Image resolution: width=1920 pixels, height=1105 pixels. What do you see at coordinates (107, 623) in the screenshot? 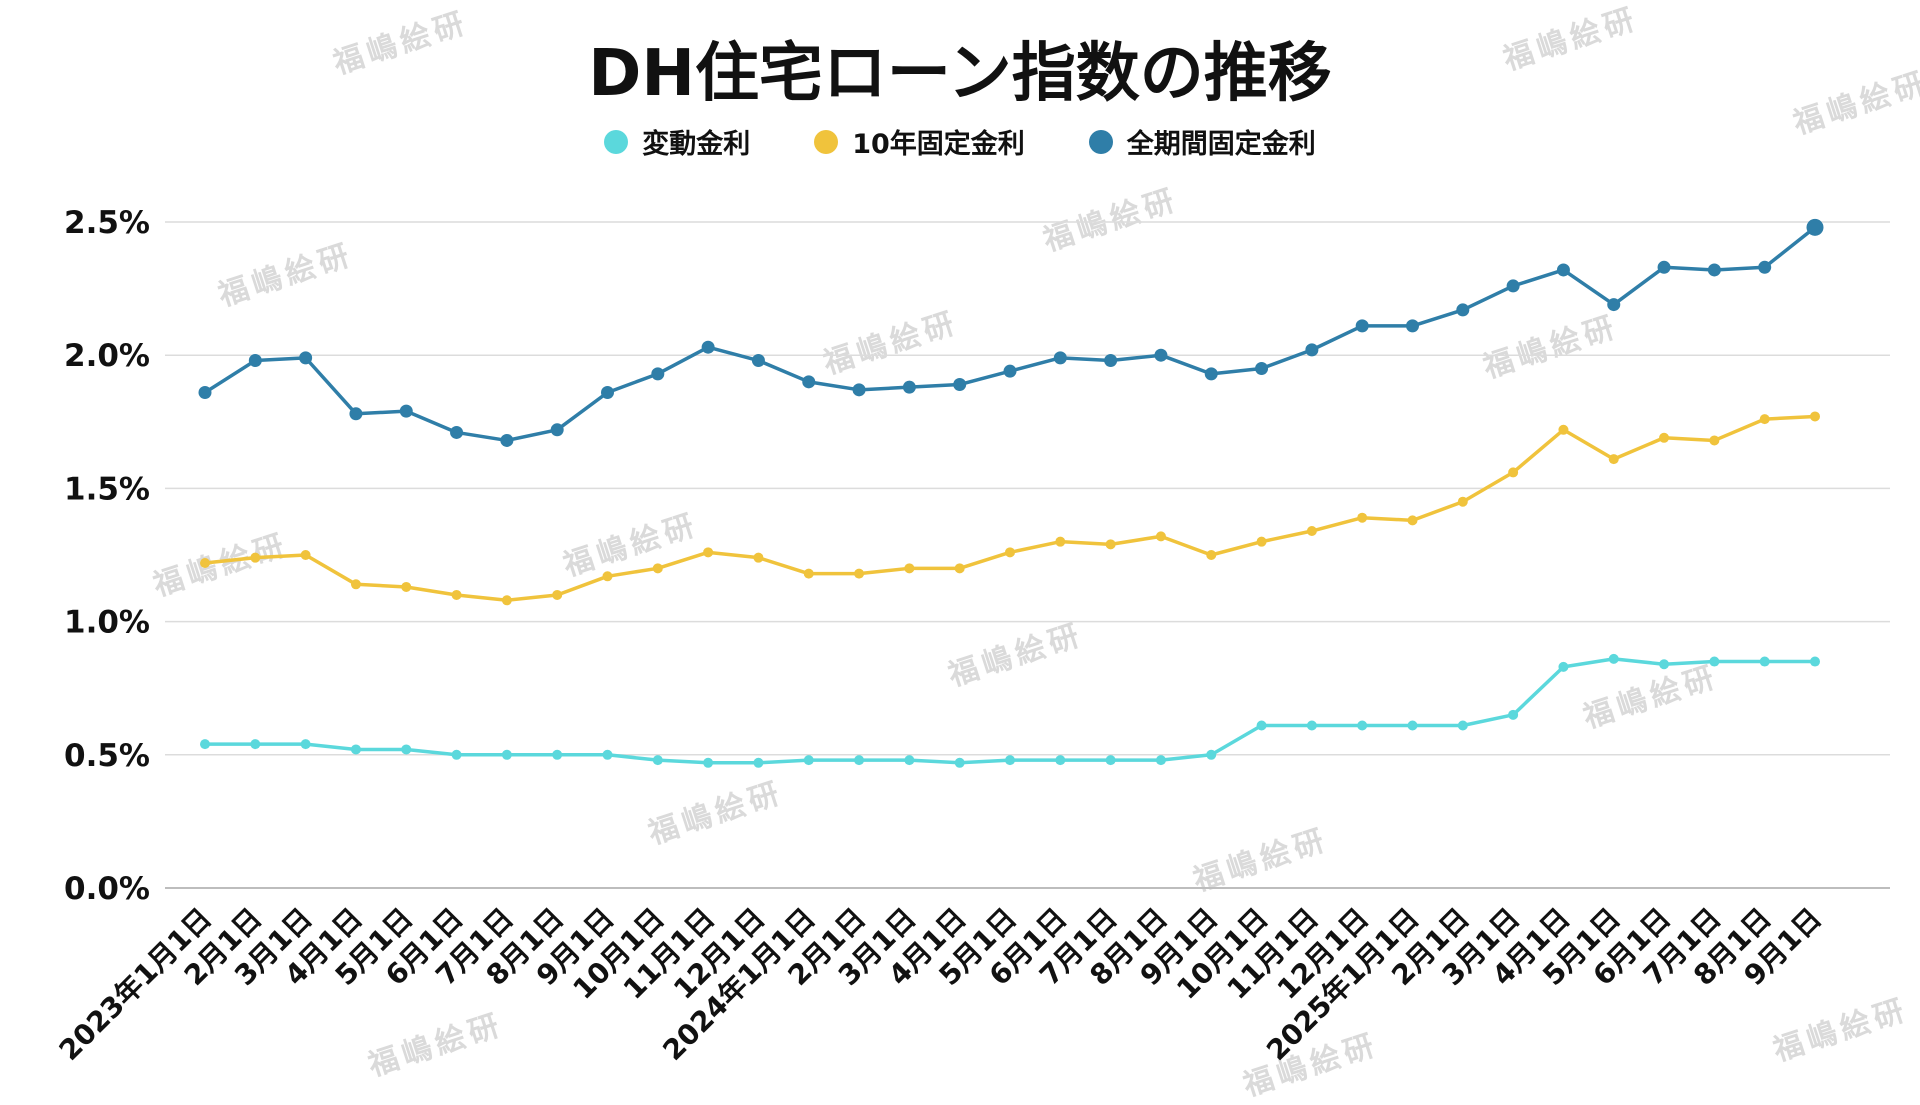
I see `y-axis-tick-label: 1.0%` at bounding box center [107, 623].